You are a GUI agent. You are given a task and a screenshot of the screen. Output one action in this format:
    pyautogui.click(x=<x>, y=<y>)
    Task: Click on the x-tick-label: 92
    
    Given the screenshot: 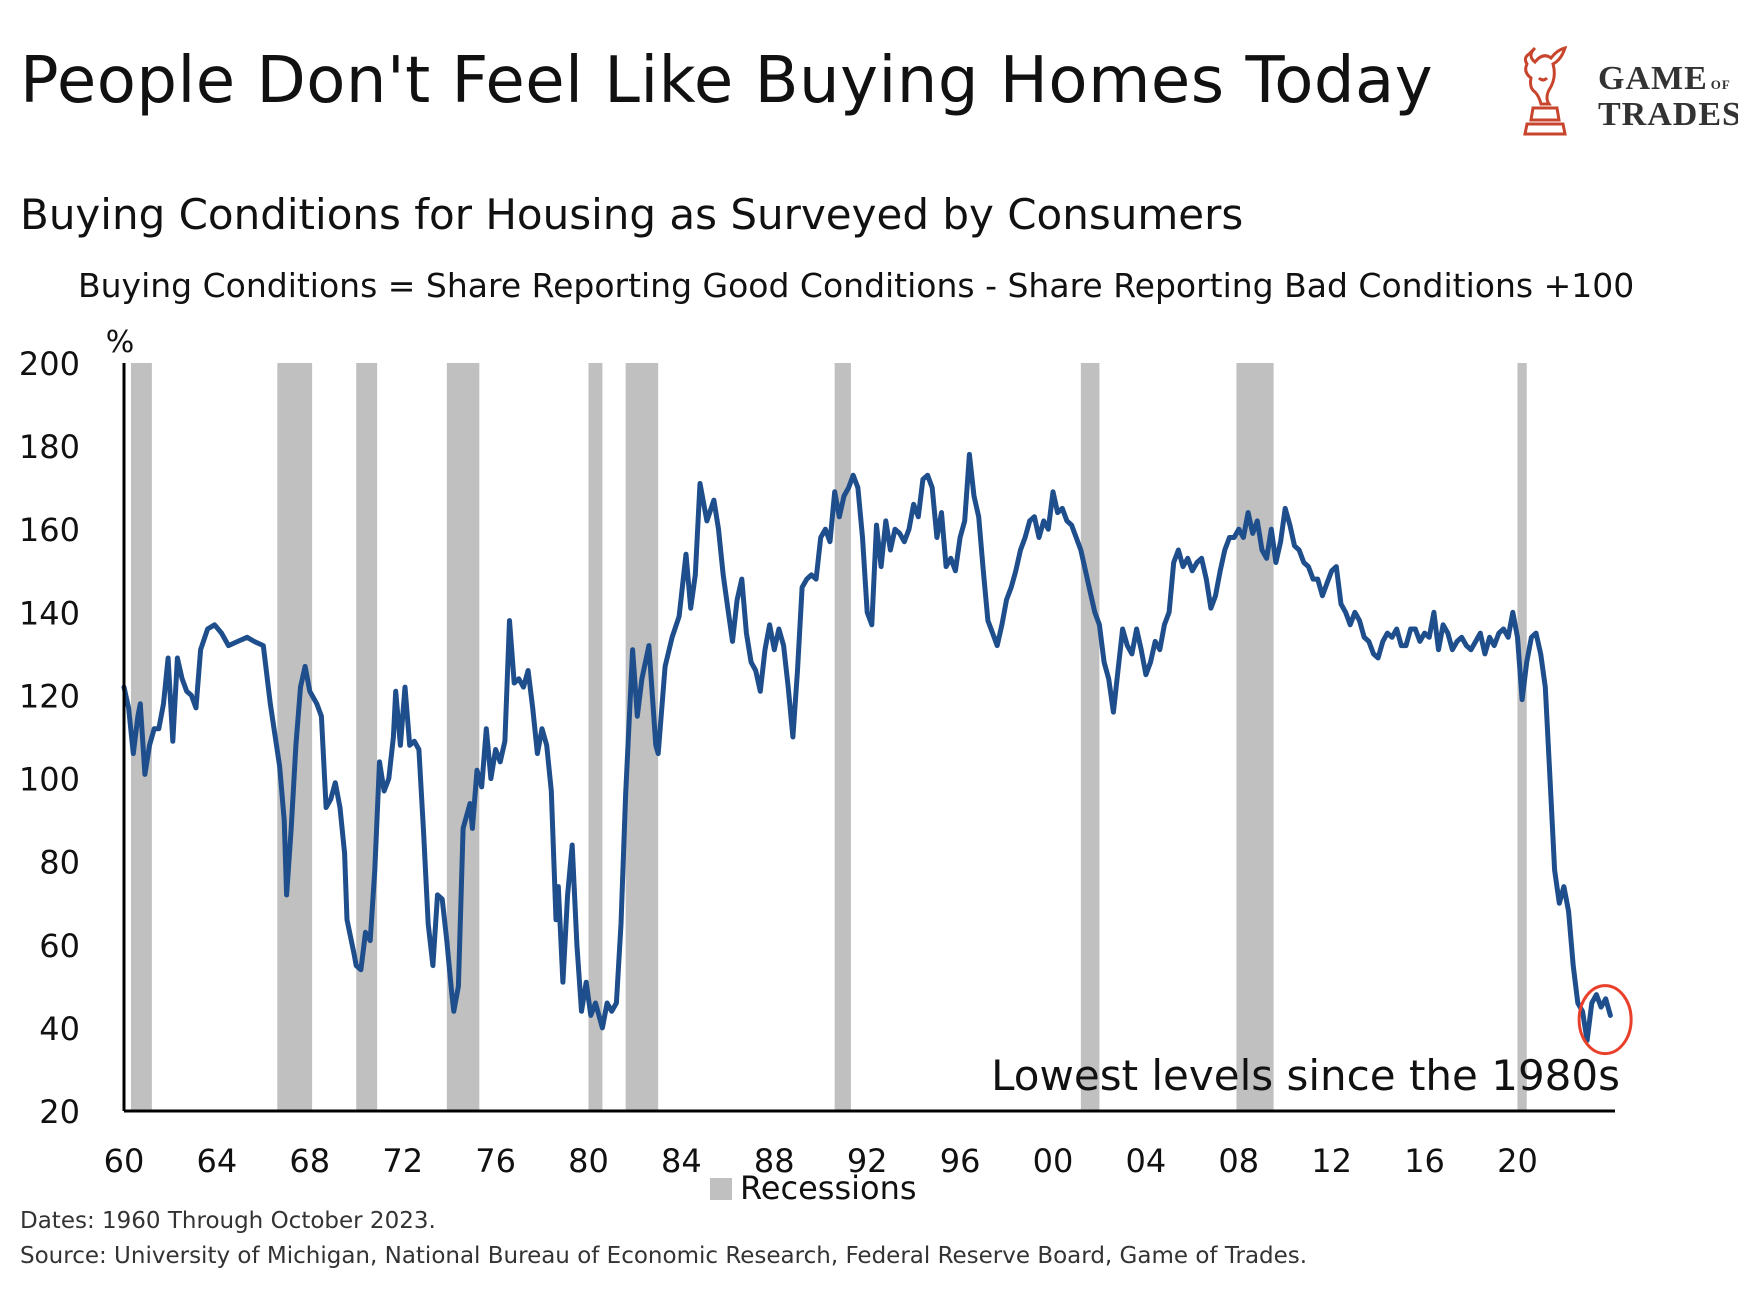 What is the action you would take?
    pyautogui.click(x=867, y=1161)
    